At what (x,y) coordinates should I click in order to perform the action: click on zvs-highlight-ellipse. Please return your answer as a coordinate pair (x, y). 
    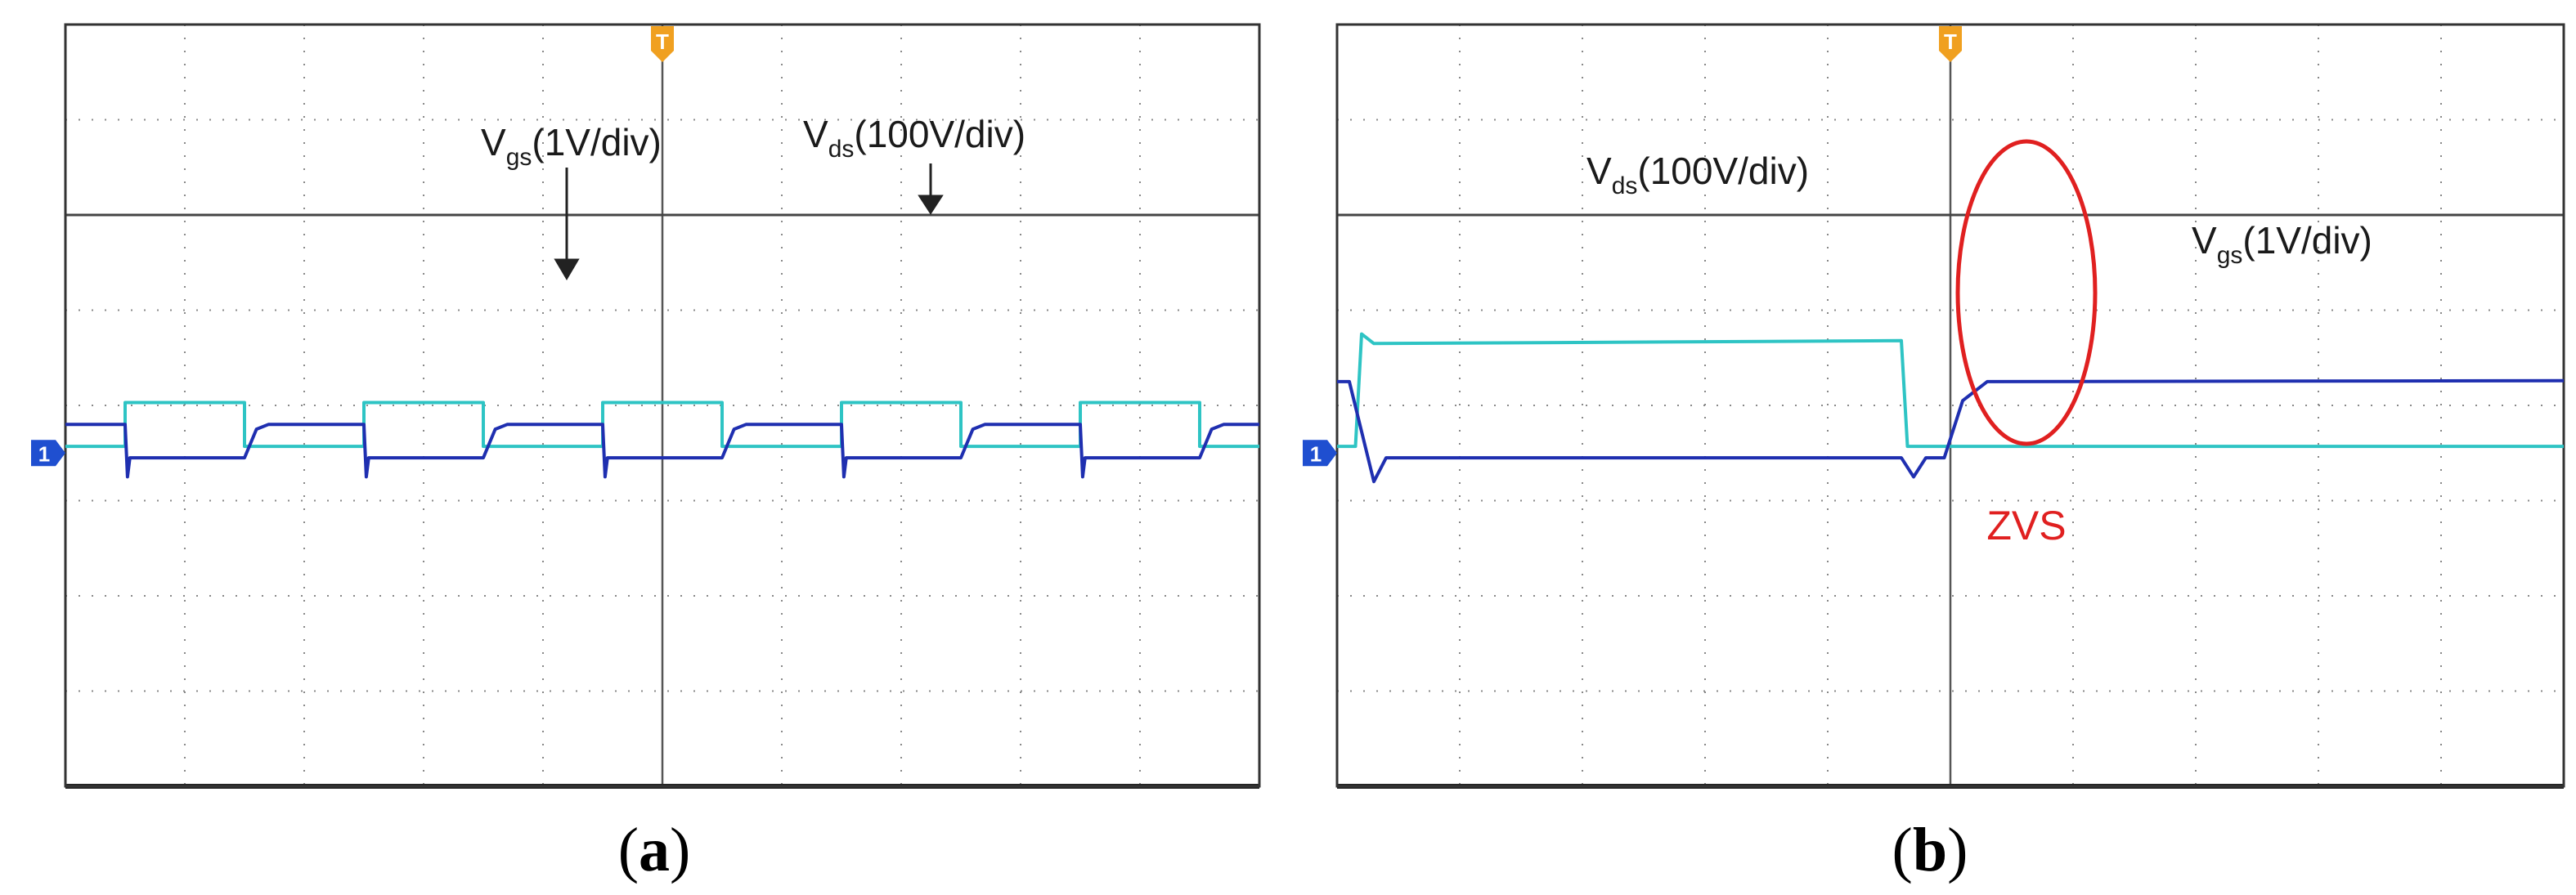
    Looking at the image, I should click on (2027, 292).